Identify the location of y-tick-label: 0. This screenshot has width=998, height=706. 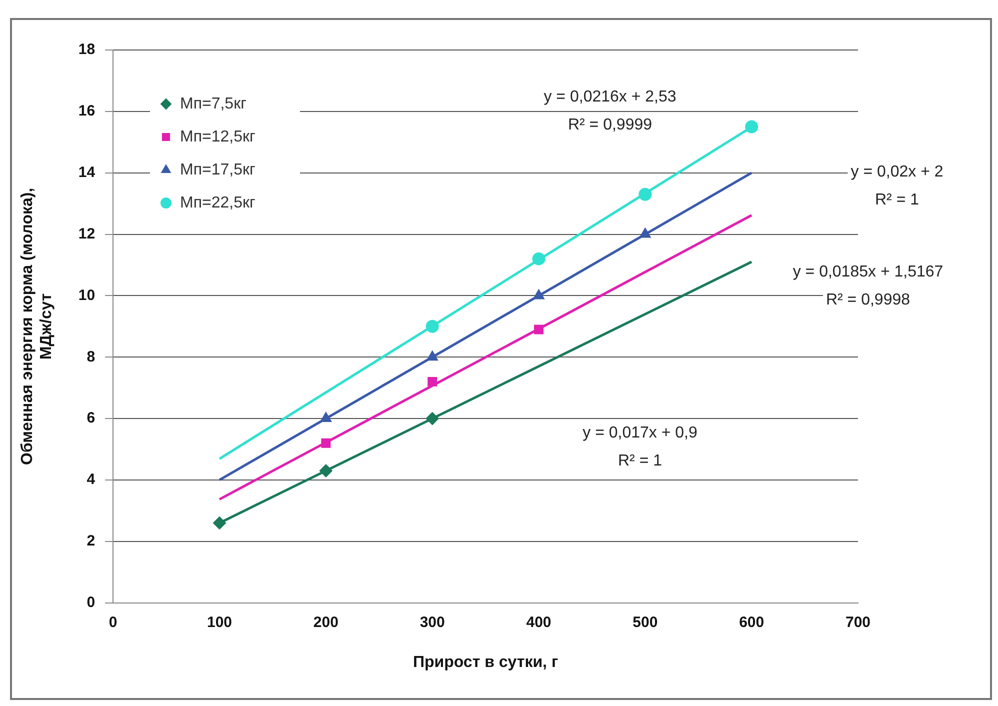
(91, 602).